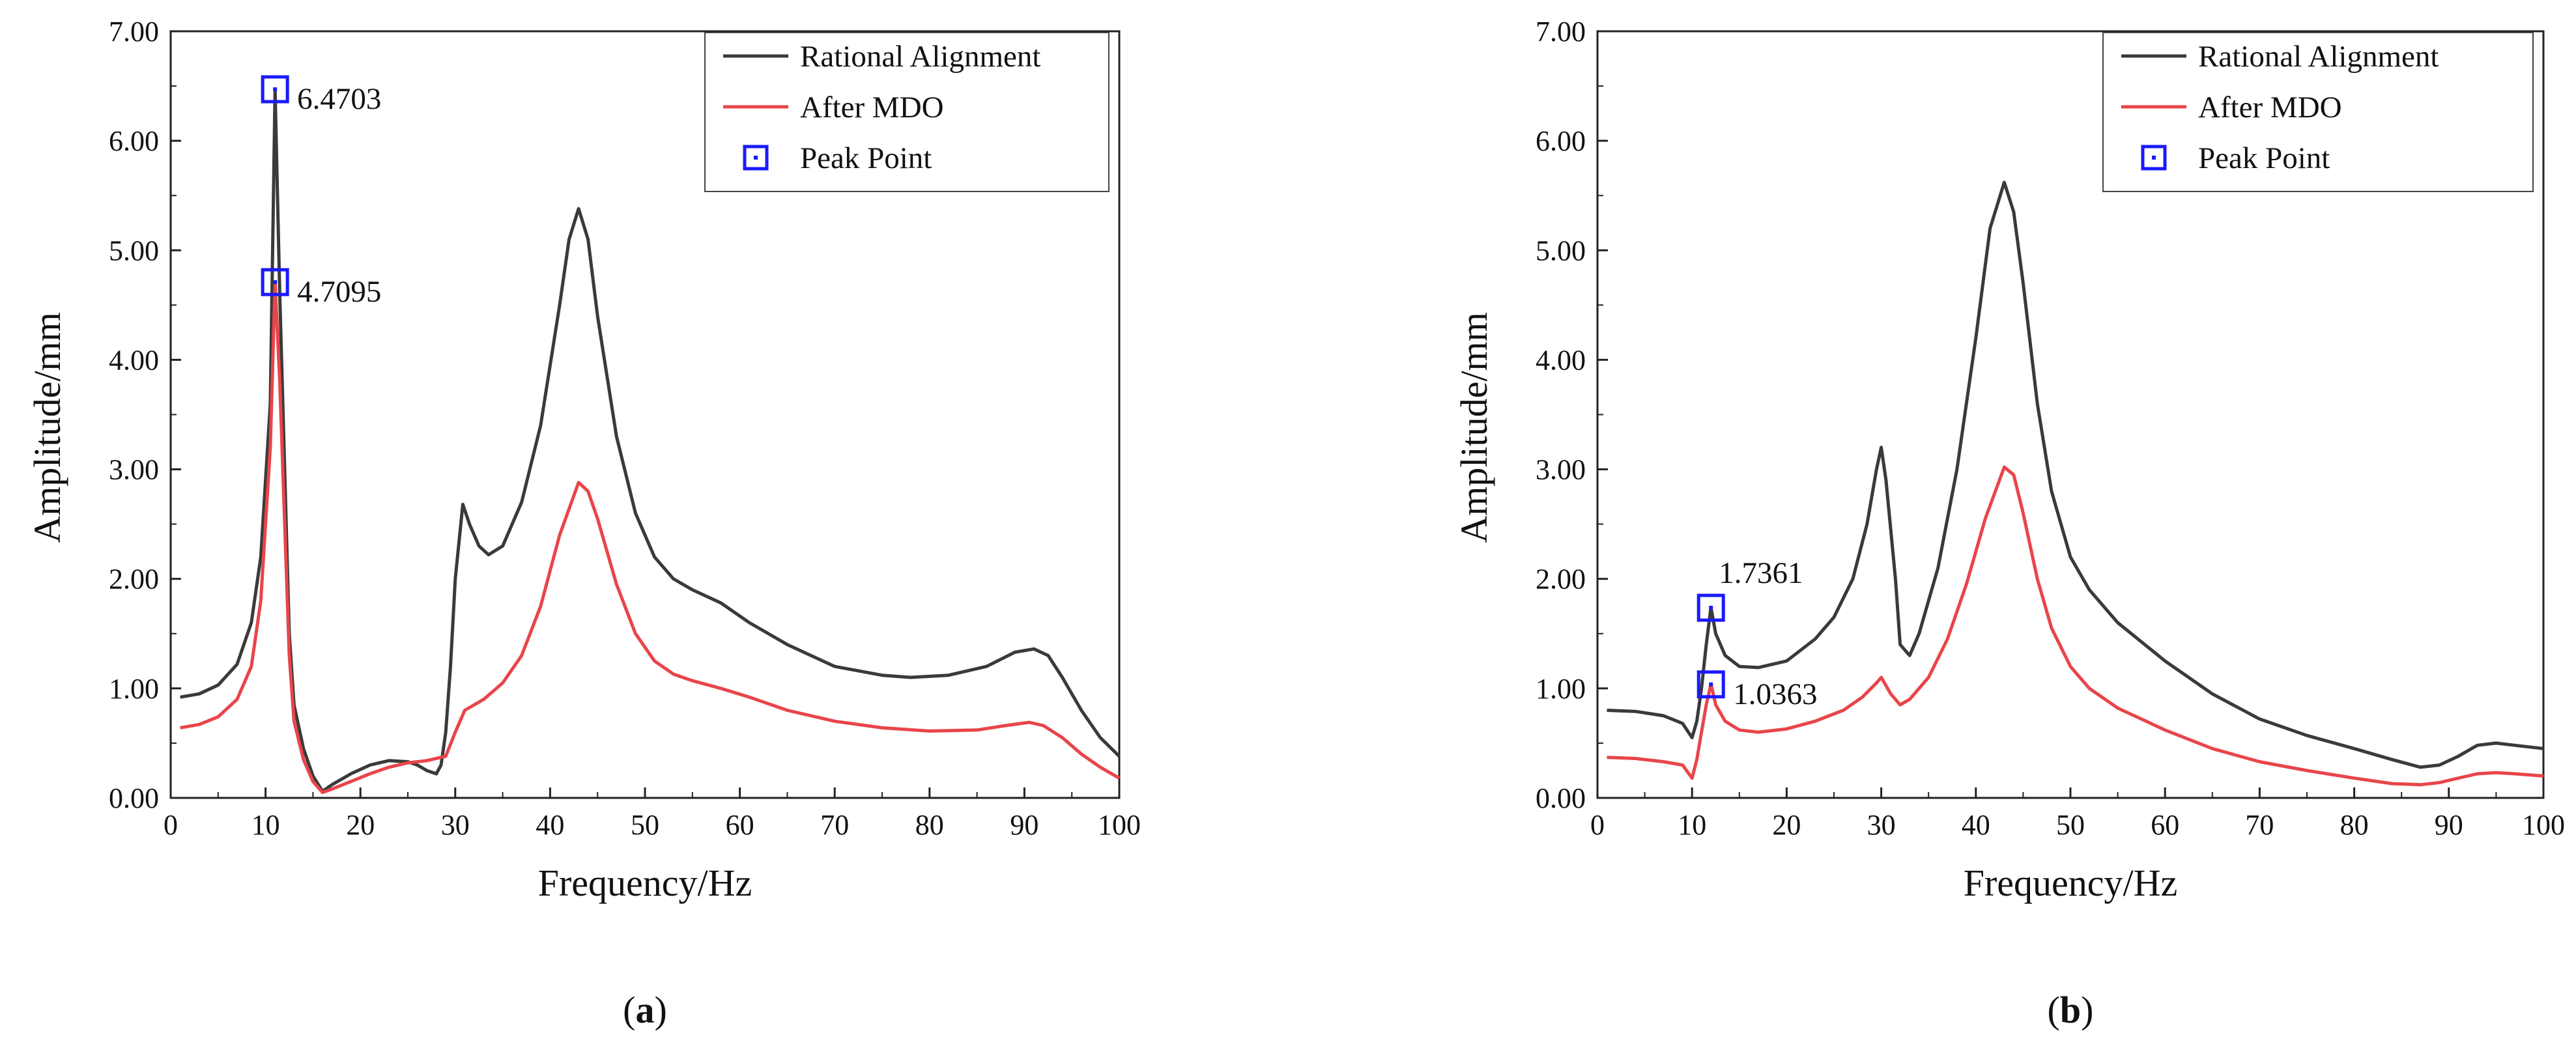  I want to click on panel-label-letter: a, so click(645, 1010).